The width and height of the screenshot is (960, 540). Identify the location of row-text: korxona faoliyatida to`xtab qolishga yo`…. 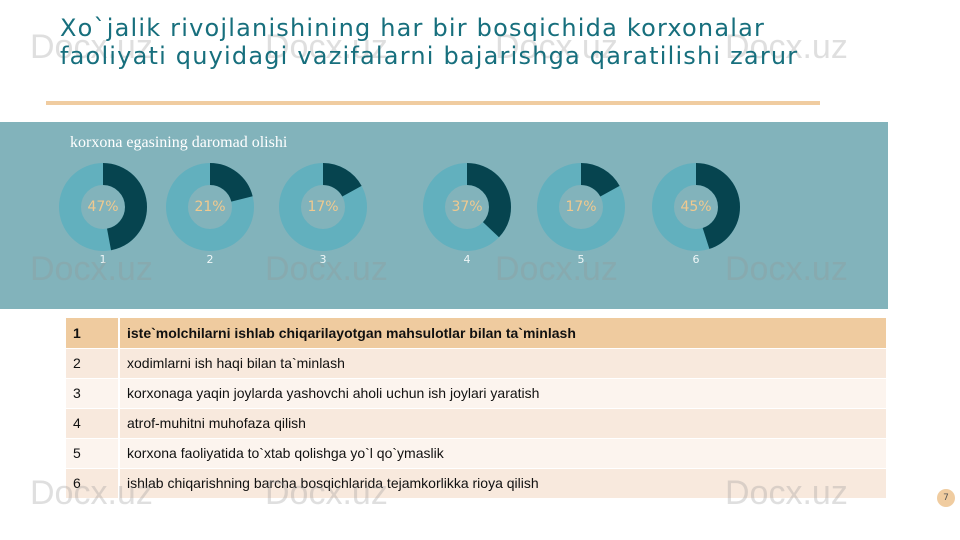
(502, 453).